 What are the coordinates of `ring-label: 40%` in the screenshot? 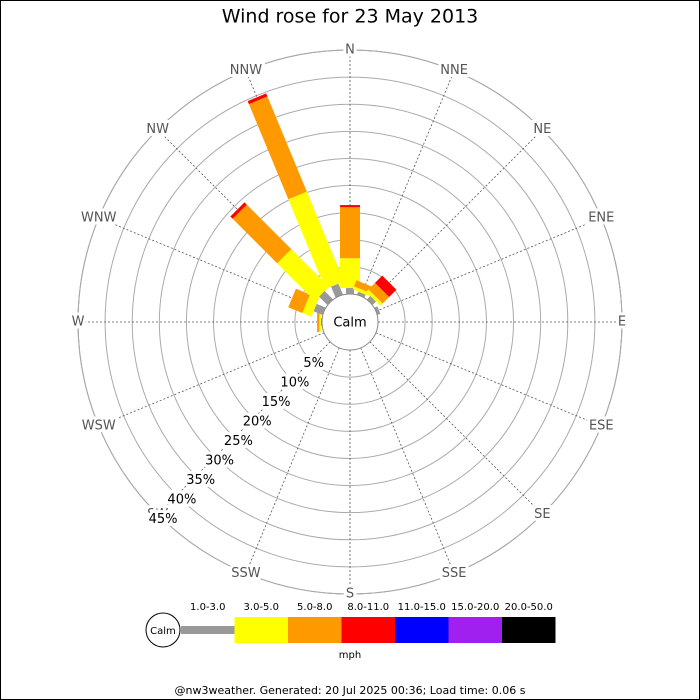 It's located at (181, 500).